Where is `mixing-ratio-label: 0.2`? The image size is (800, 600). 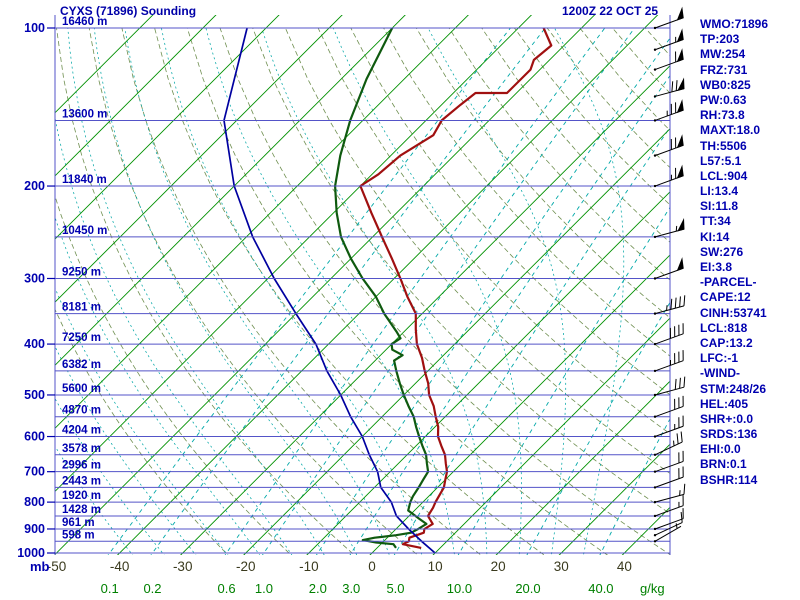
mixing-ratio-label: 0.2 is located at coordinates (152, 588).